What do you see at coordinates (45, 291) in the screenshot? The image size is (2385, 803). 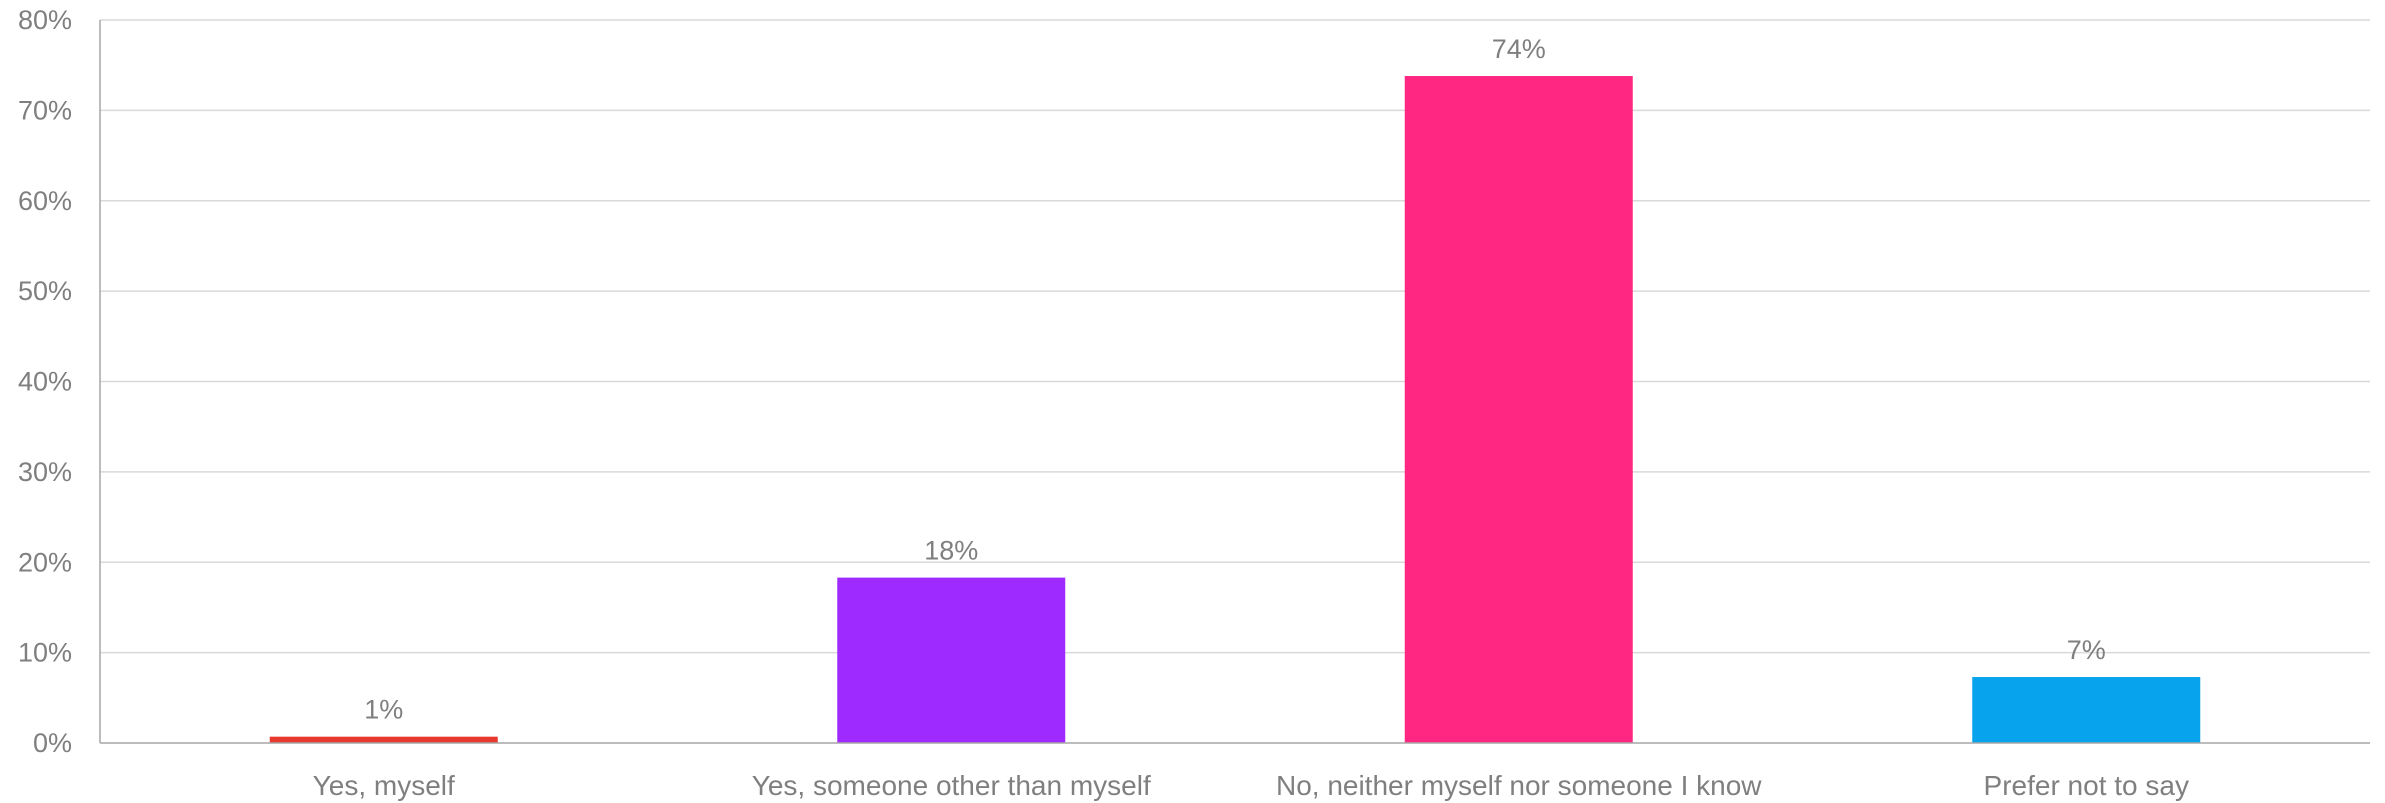 I see `y-tick-label: 50%` at bounding box center [45, 291].